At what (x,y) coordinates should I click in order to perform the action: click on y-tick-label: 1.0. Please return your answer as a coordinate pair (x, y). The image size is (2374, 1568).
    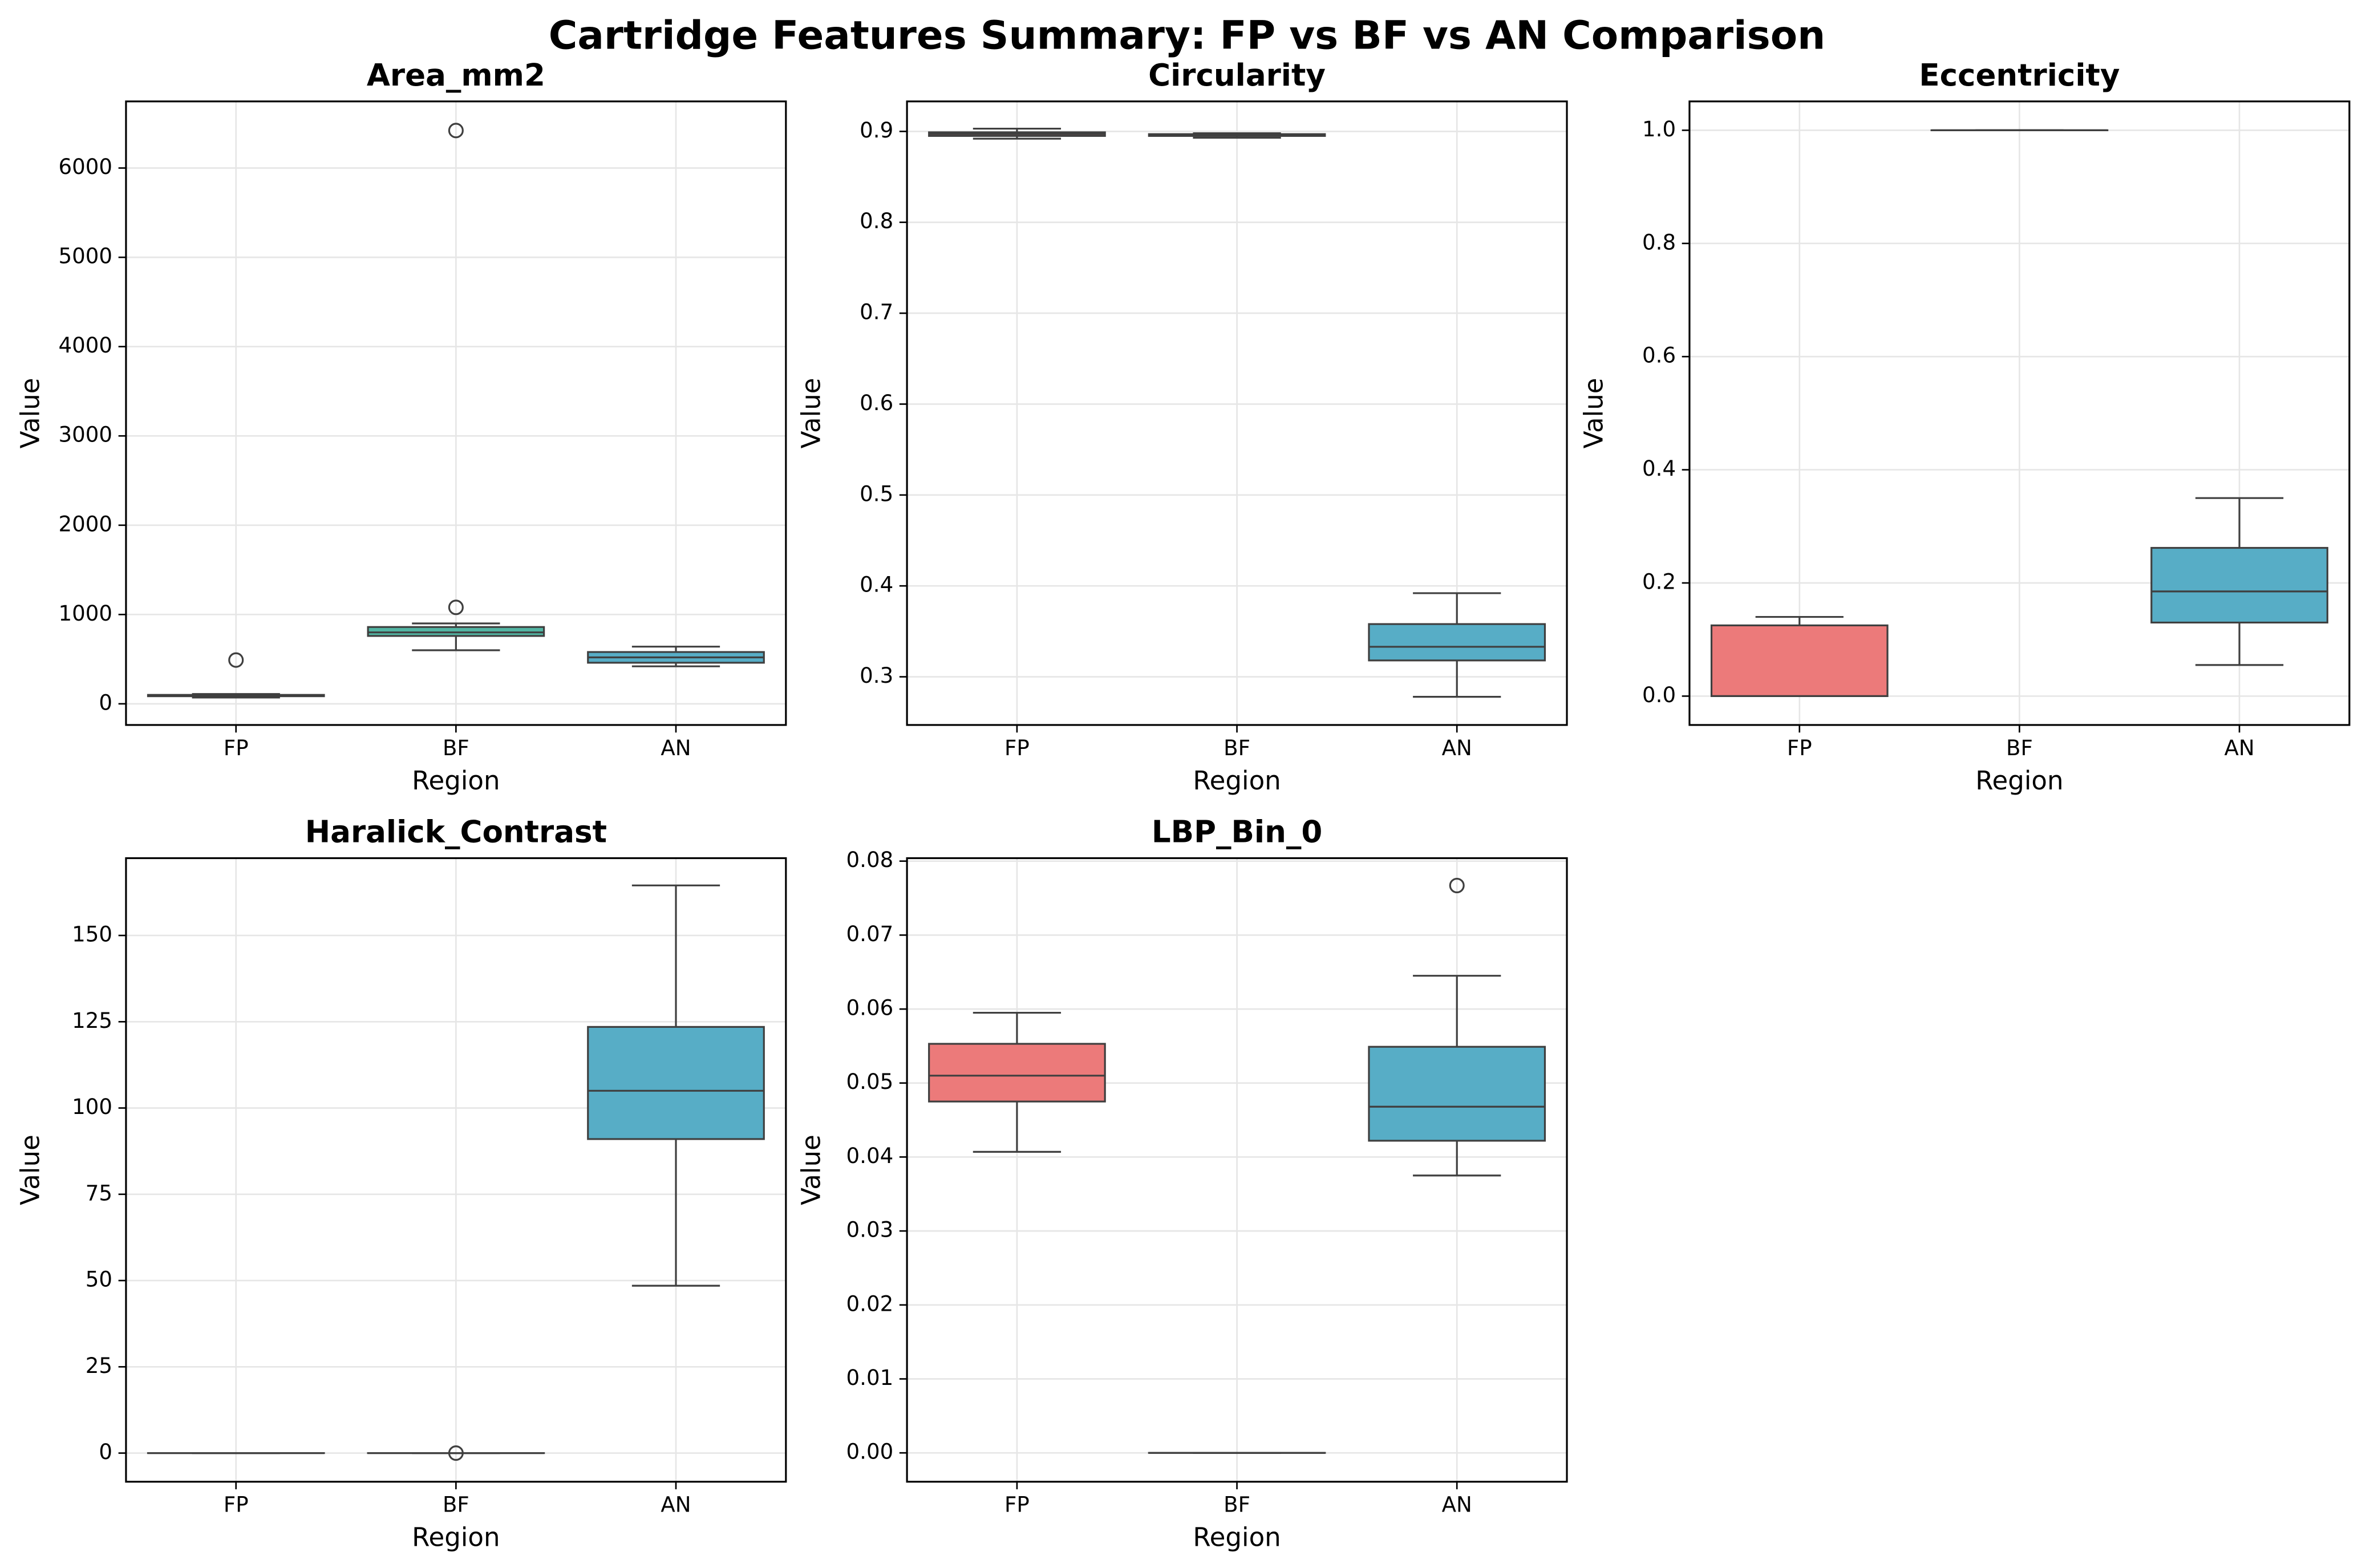
    Looking at the image, I should click on (1659, 129).